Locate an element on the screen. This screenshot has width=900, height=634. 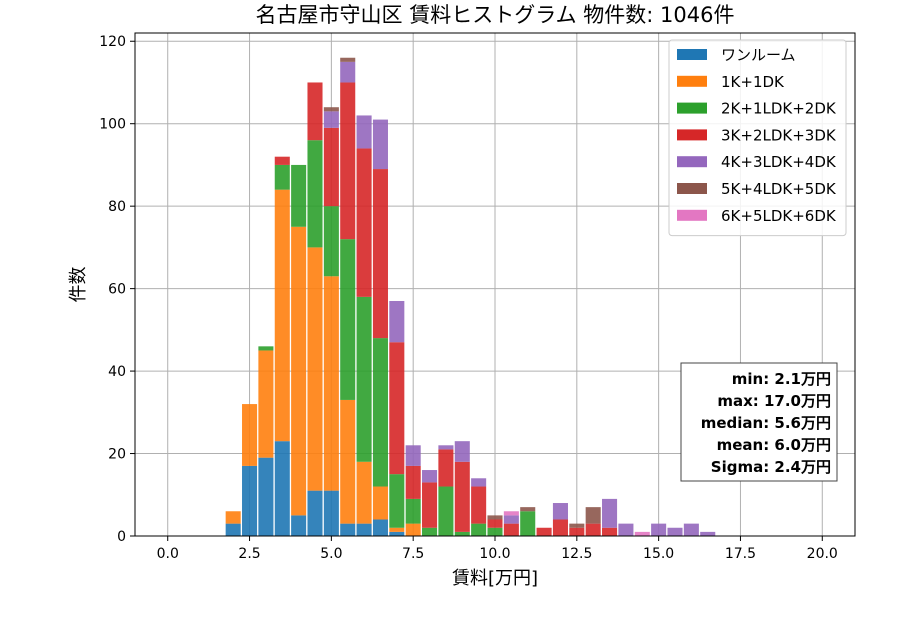
x-axis-label: 賃料[万円] is located at coordinates (495, 578).